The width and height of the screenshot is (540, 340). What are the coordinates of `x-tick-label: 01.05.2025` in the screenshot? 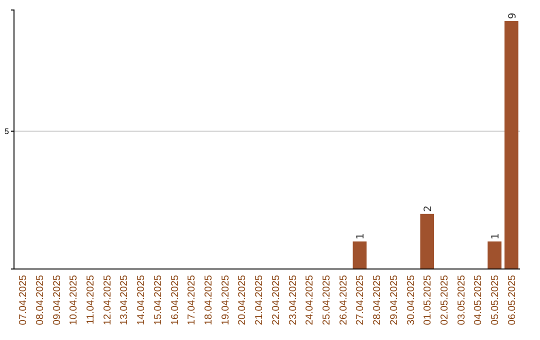 It's located at (428, 300).